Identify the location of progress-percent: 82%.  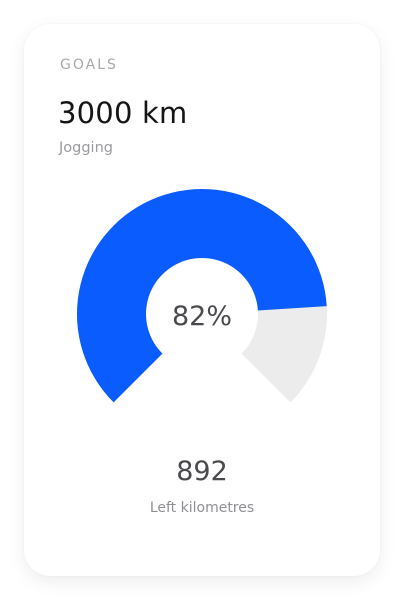
(202, 316).